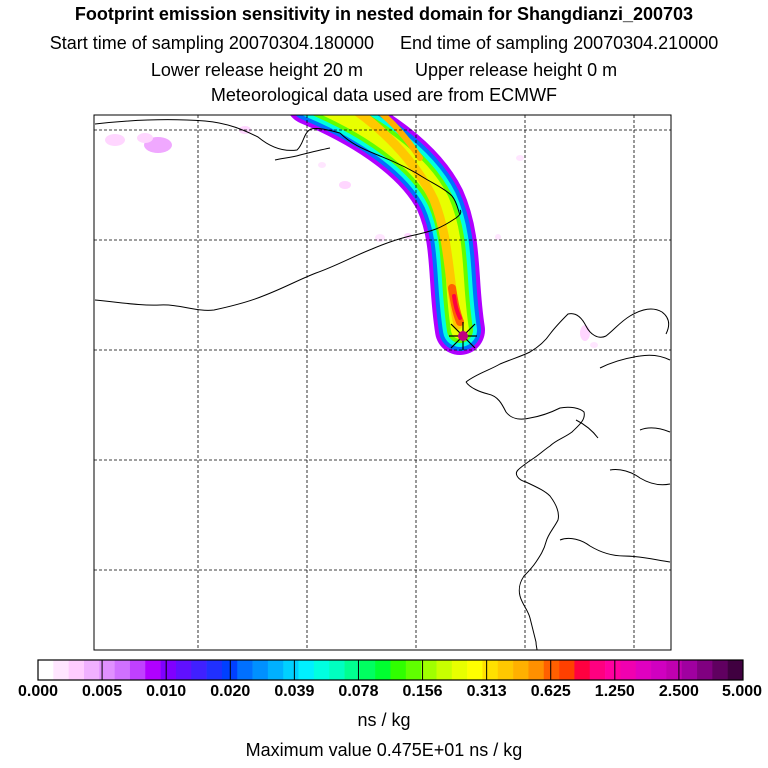 This screenshot has height=768, width=768. Describe the element at coordinates (614, 691) in the screenshot. I see `legend-tick-label: 1.250` at that location.